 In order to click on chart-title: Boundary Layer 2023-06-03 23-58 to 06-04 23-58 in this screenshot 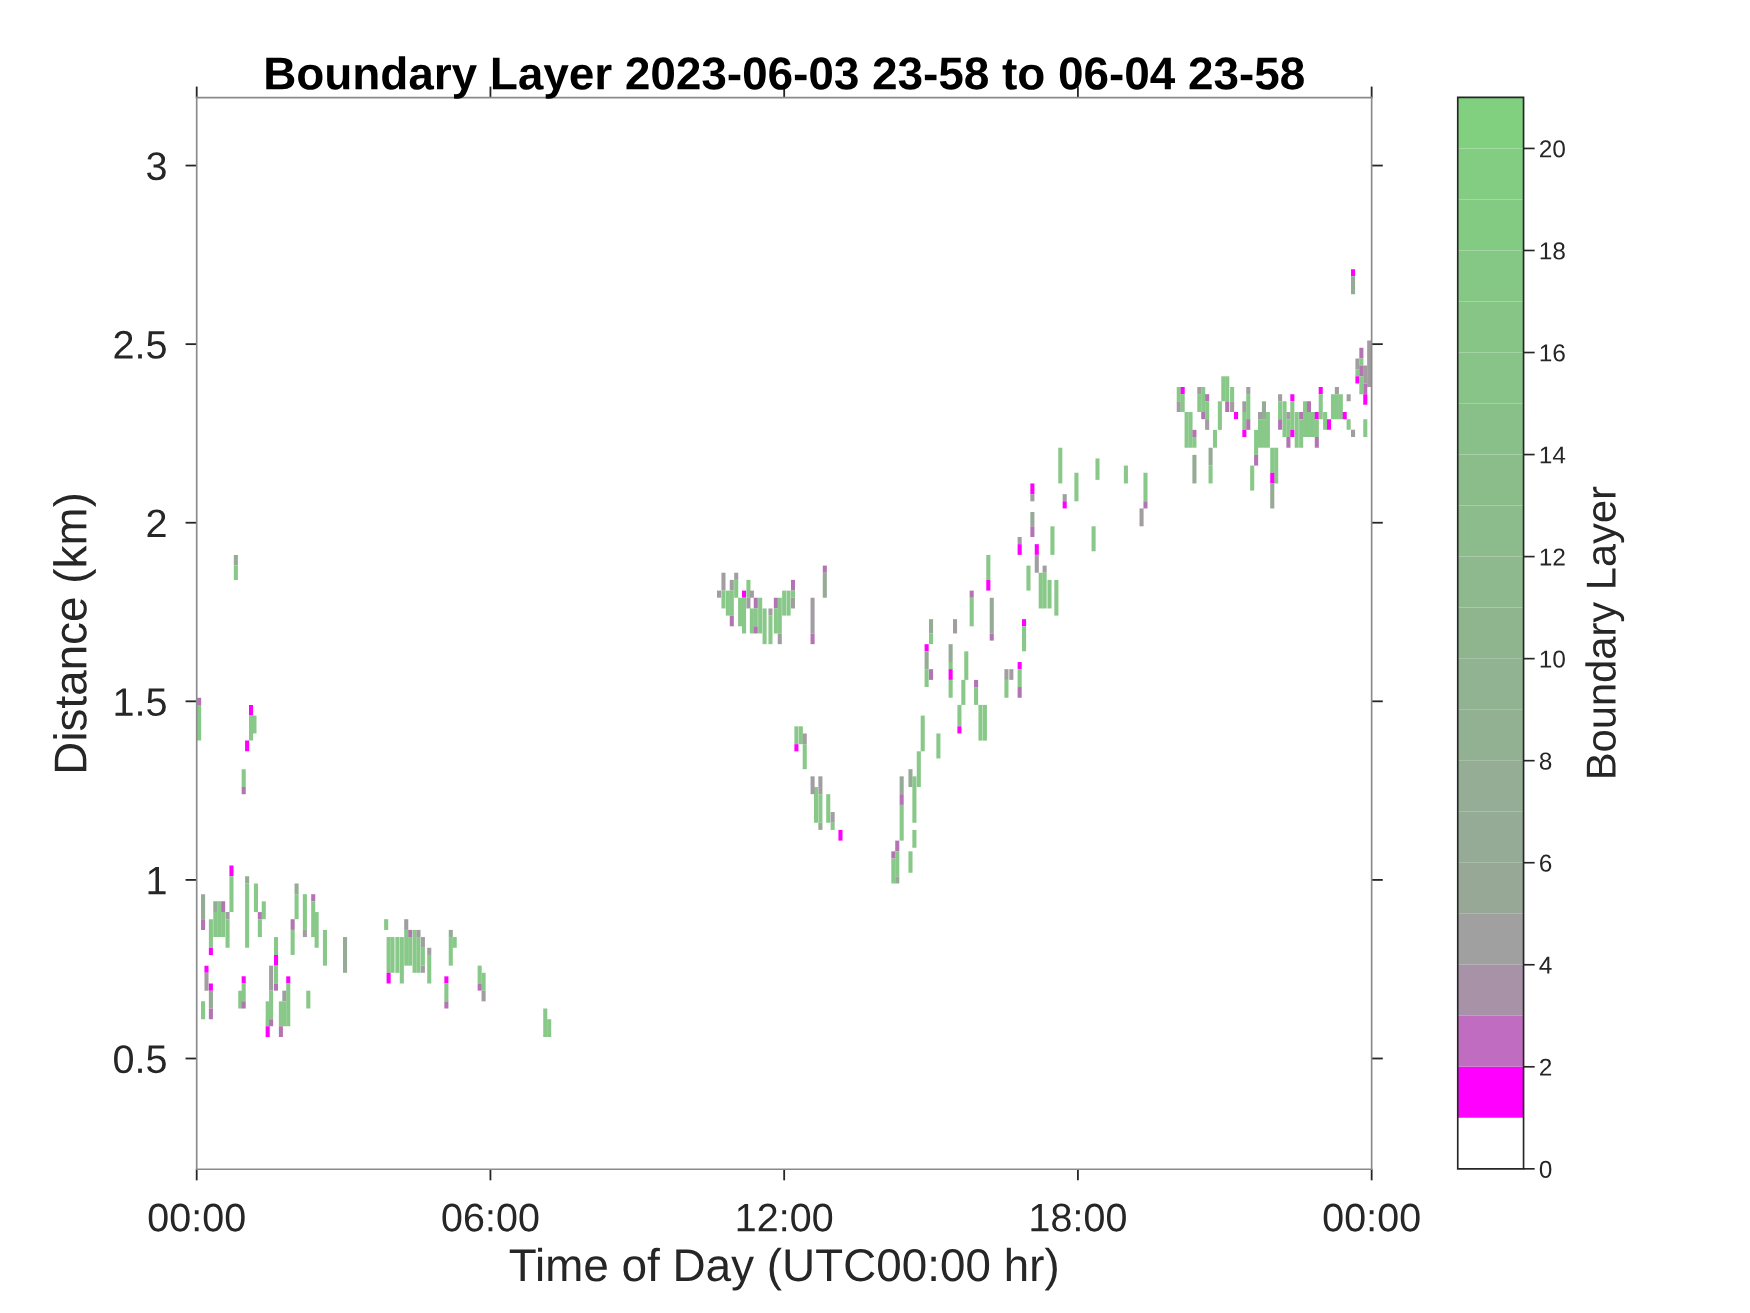, I will do `click(785, 77)`.